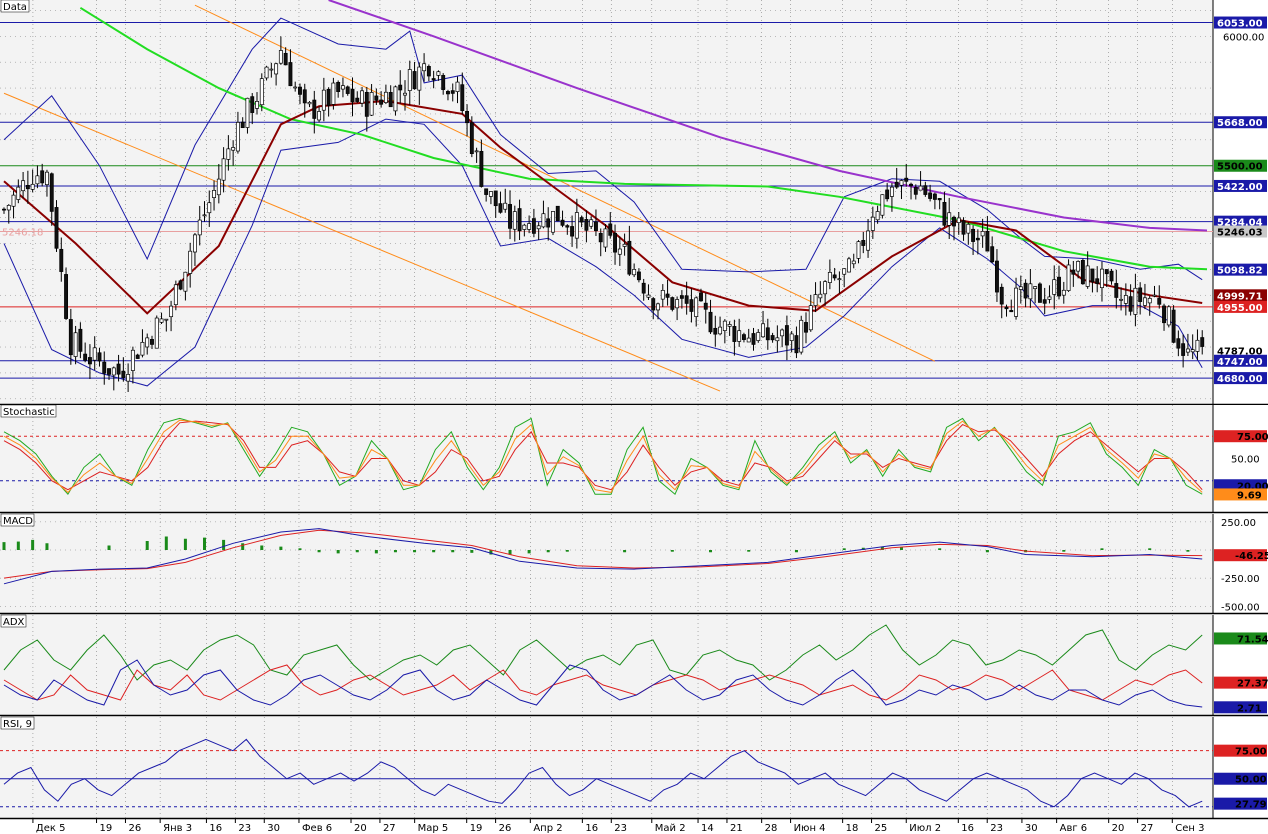 This screenshot has height=834, width=1268. What do you see at coordinates (670, 828) in the screenshot?
I see `x-tick-label: Май 2` at bounding box center [670, 828].